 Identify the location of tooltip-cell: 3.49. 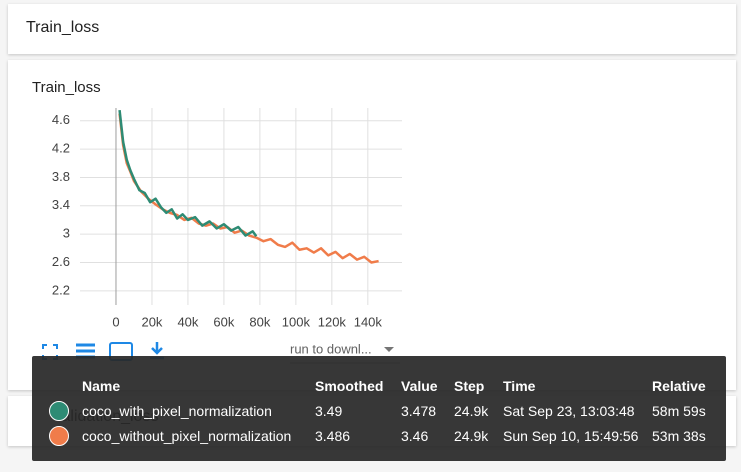
(329, 411).